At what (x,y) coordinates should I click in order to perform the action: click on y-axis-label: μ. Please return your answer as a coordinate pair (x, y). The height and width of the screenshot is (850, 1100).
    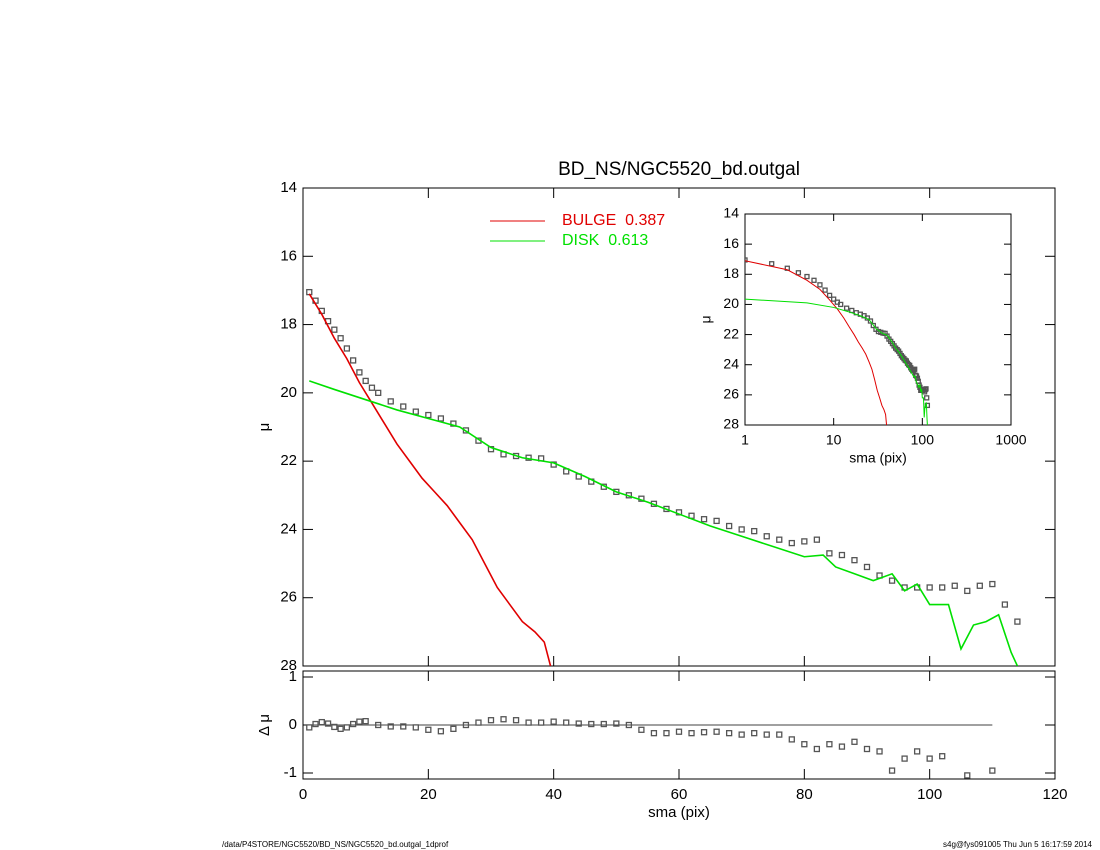
    Looking at the image, I should click on (264, 427).